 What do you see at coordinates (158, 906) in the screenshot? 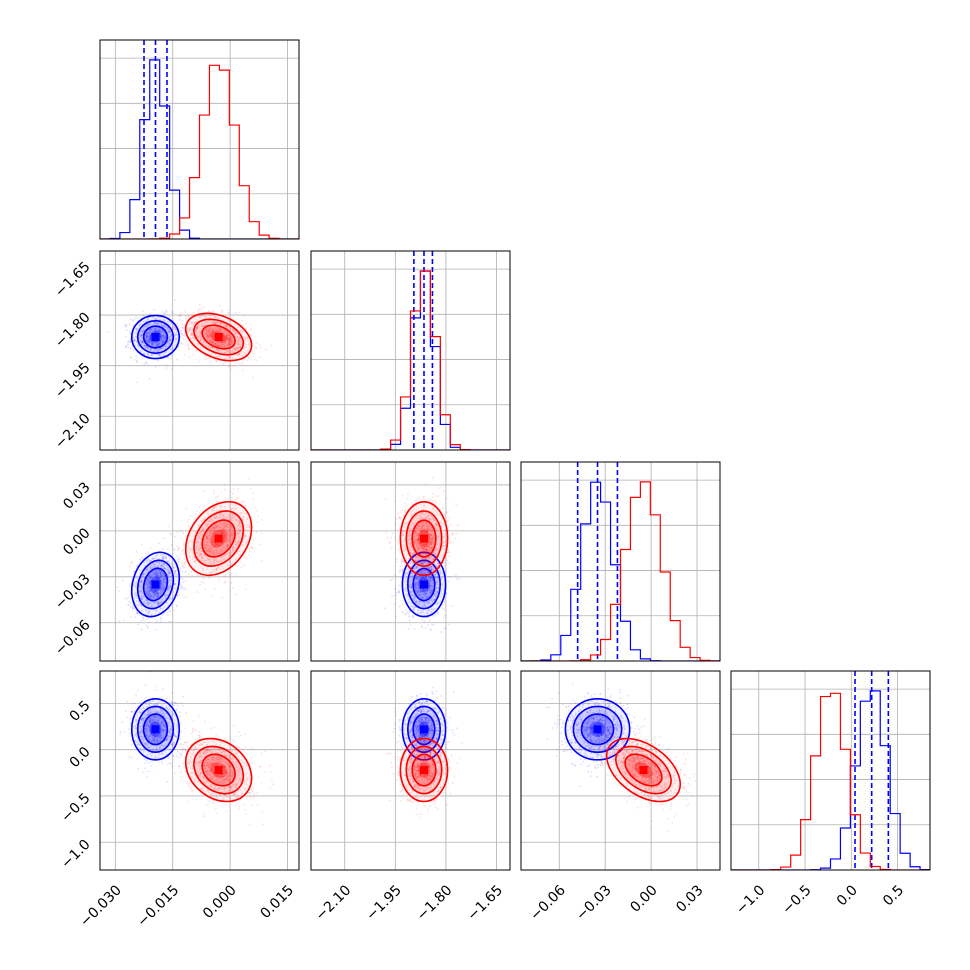
I see `x-tick-label: −0.015` at bounding box center [158, 906].